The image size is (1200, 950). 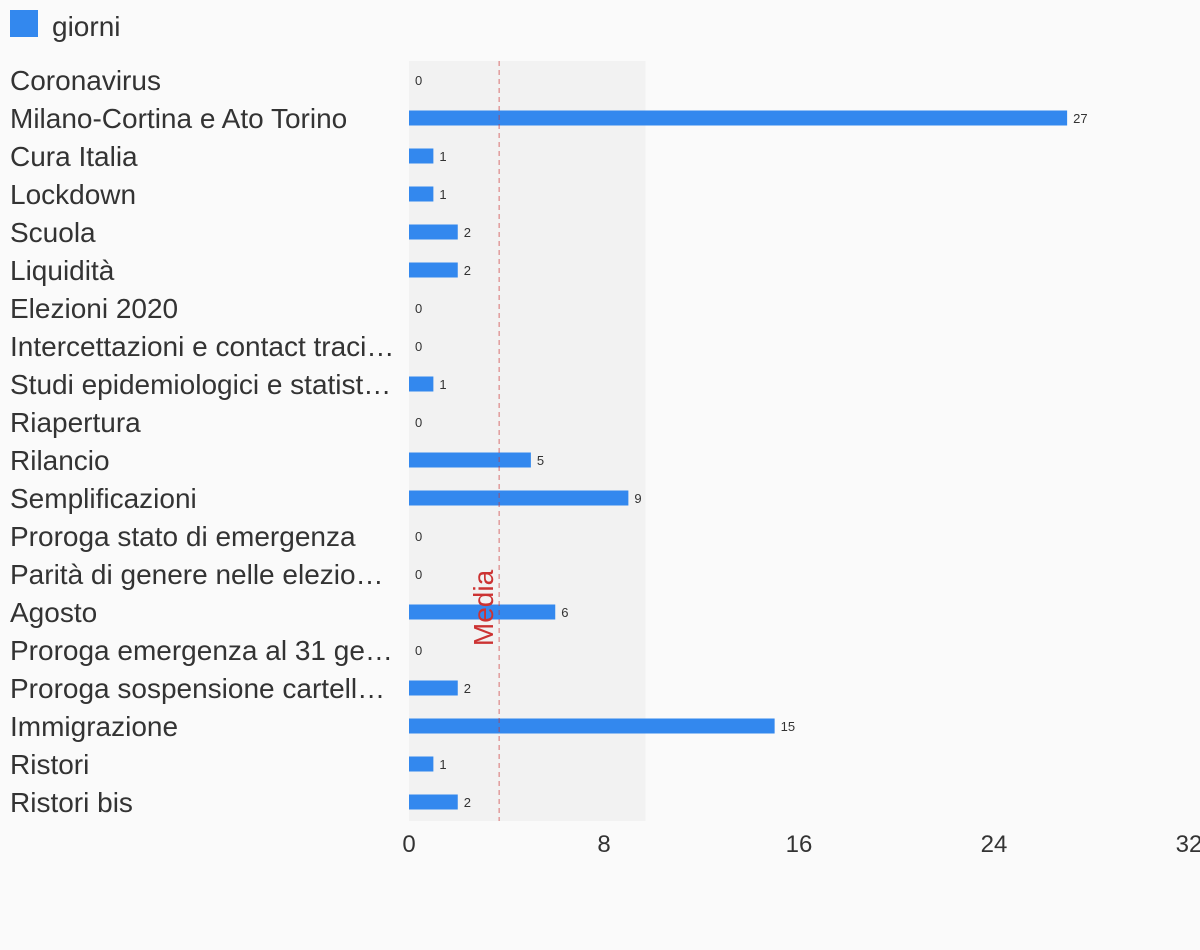 What do you see at coordinates (994, 844) in the screenshot?
I see `x-tick-label: 24` at bounding box center [994, 844].